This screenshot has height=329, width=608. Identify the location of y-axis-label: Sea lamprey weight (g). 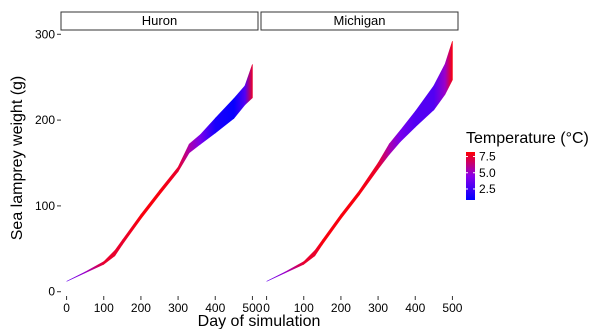
(17, 158).